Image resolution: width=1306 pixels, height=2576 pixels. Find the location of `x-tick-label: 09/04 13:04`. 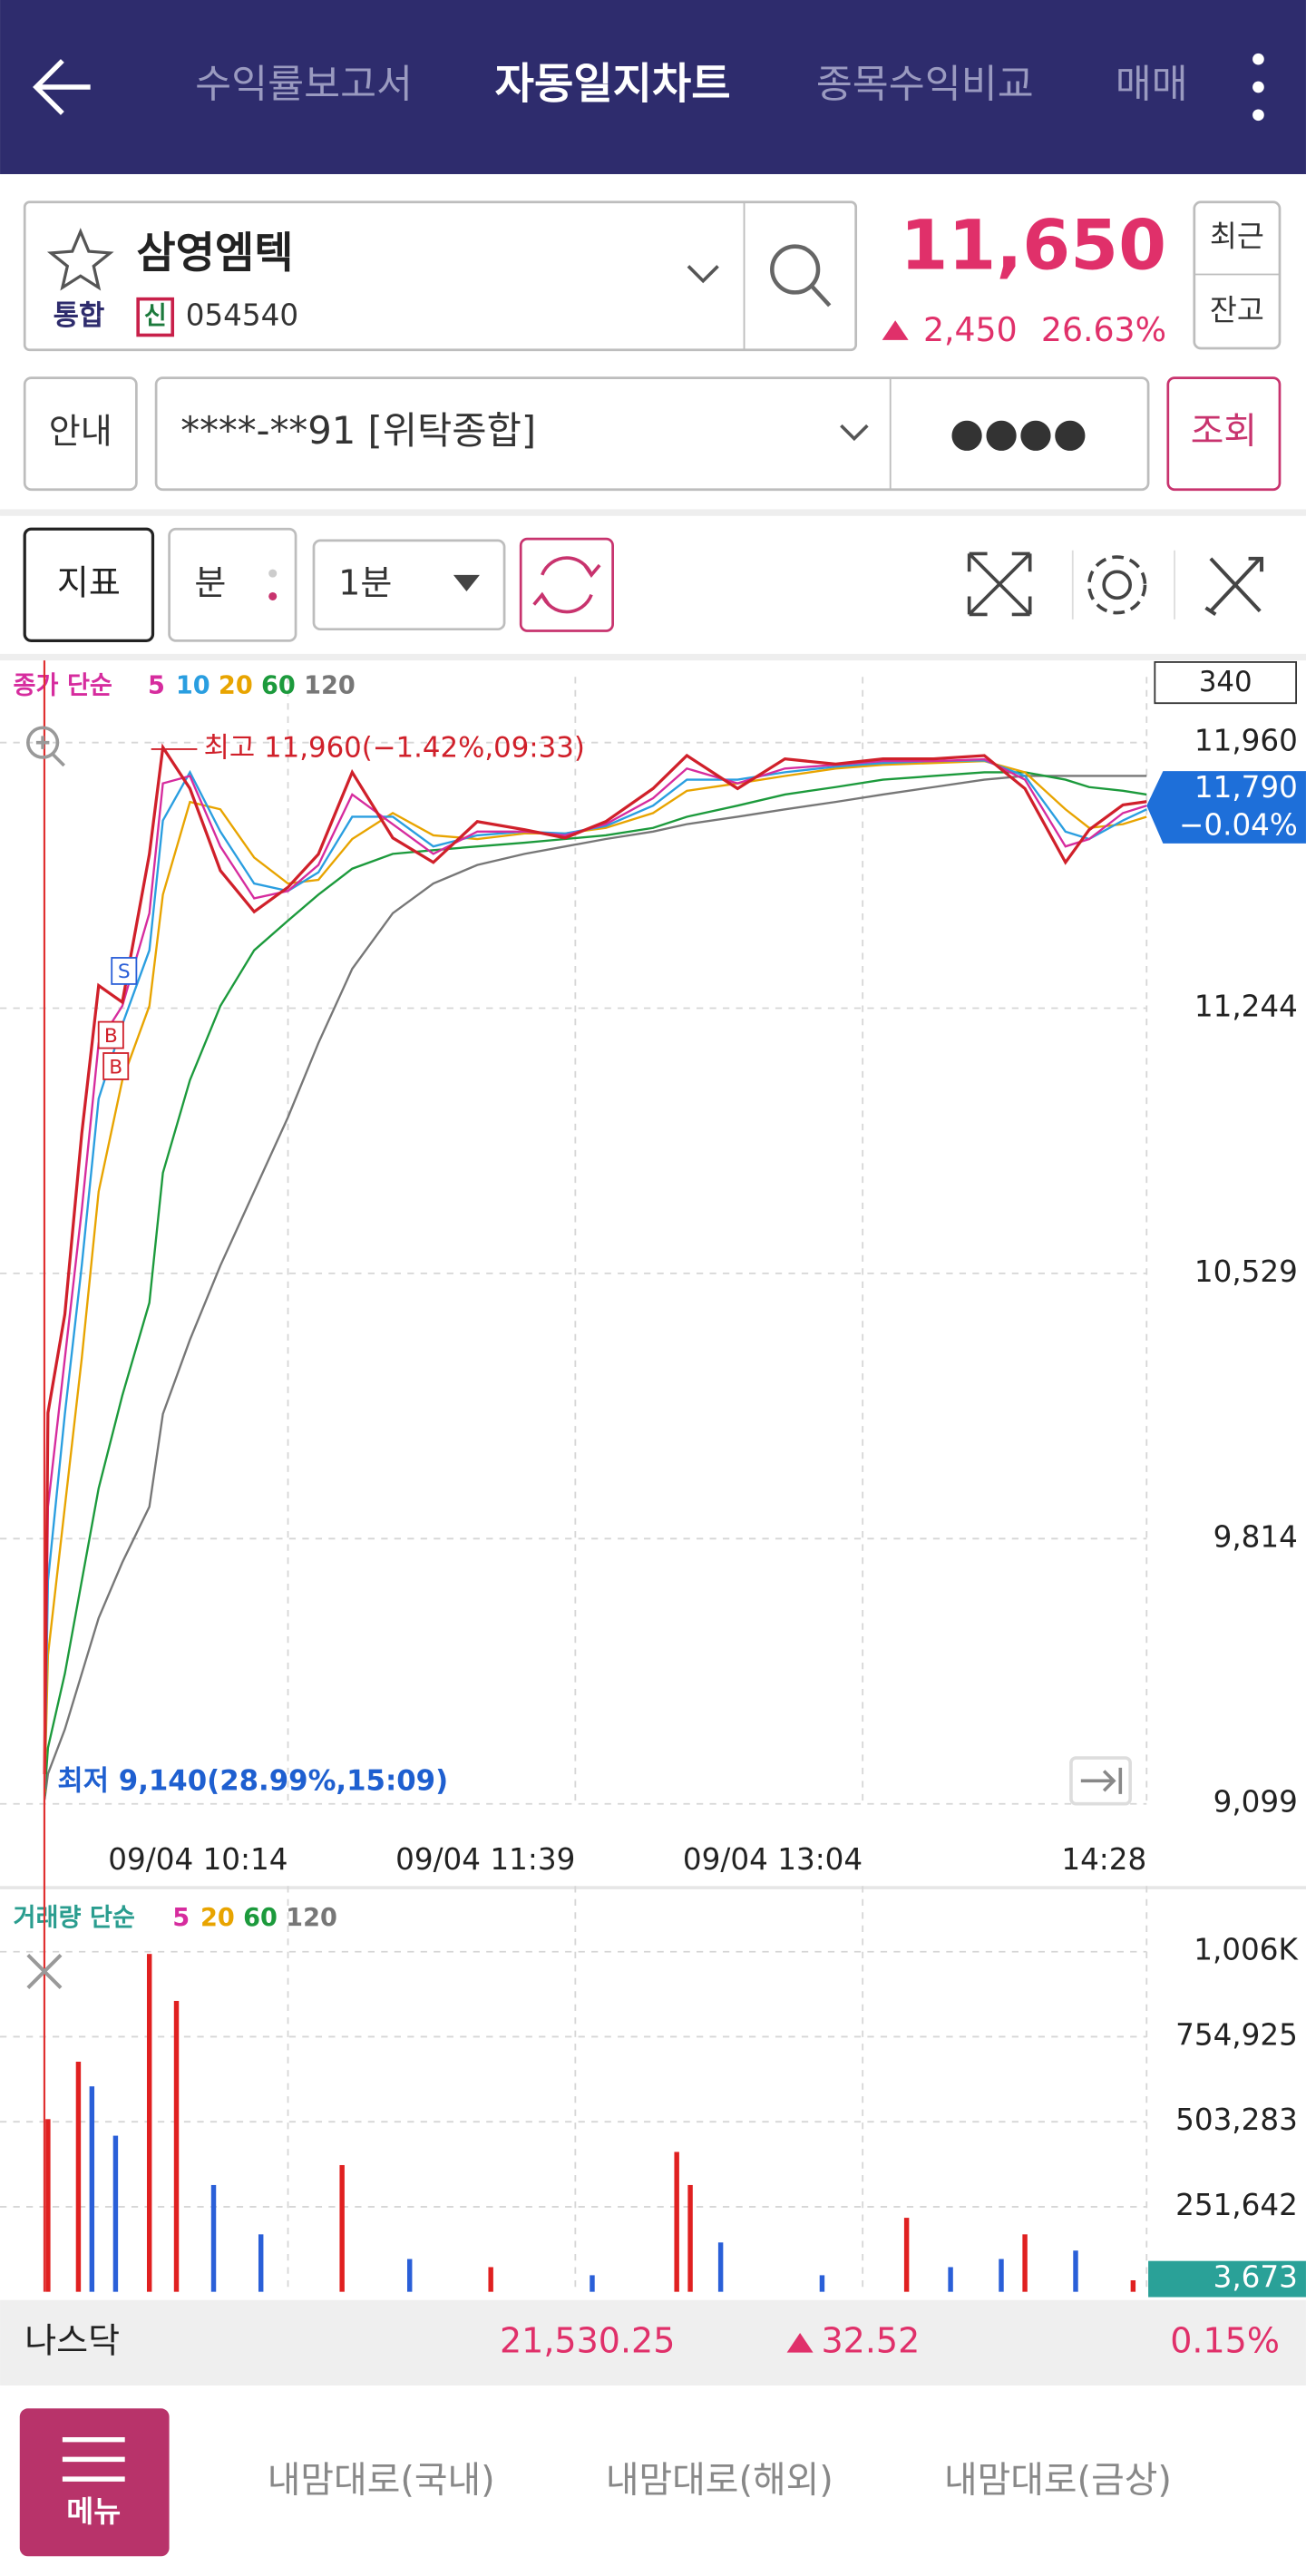

x-tick-label: 09/04 13:04 is located at coordinates (773, 1859).